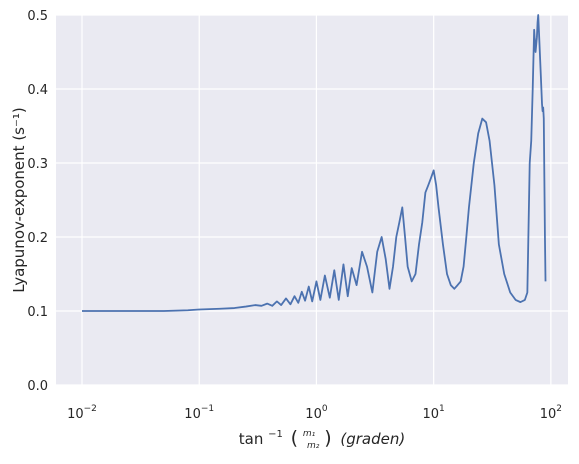 The width and height of the screenshot is (579, 464). Describe the element at coordinates (372, 439) in the screenshot. I see `x-label-unit: (graden)` at that location.